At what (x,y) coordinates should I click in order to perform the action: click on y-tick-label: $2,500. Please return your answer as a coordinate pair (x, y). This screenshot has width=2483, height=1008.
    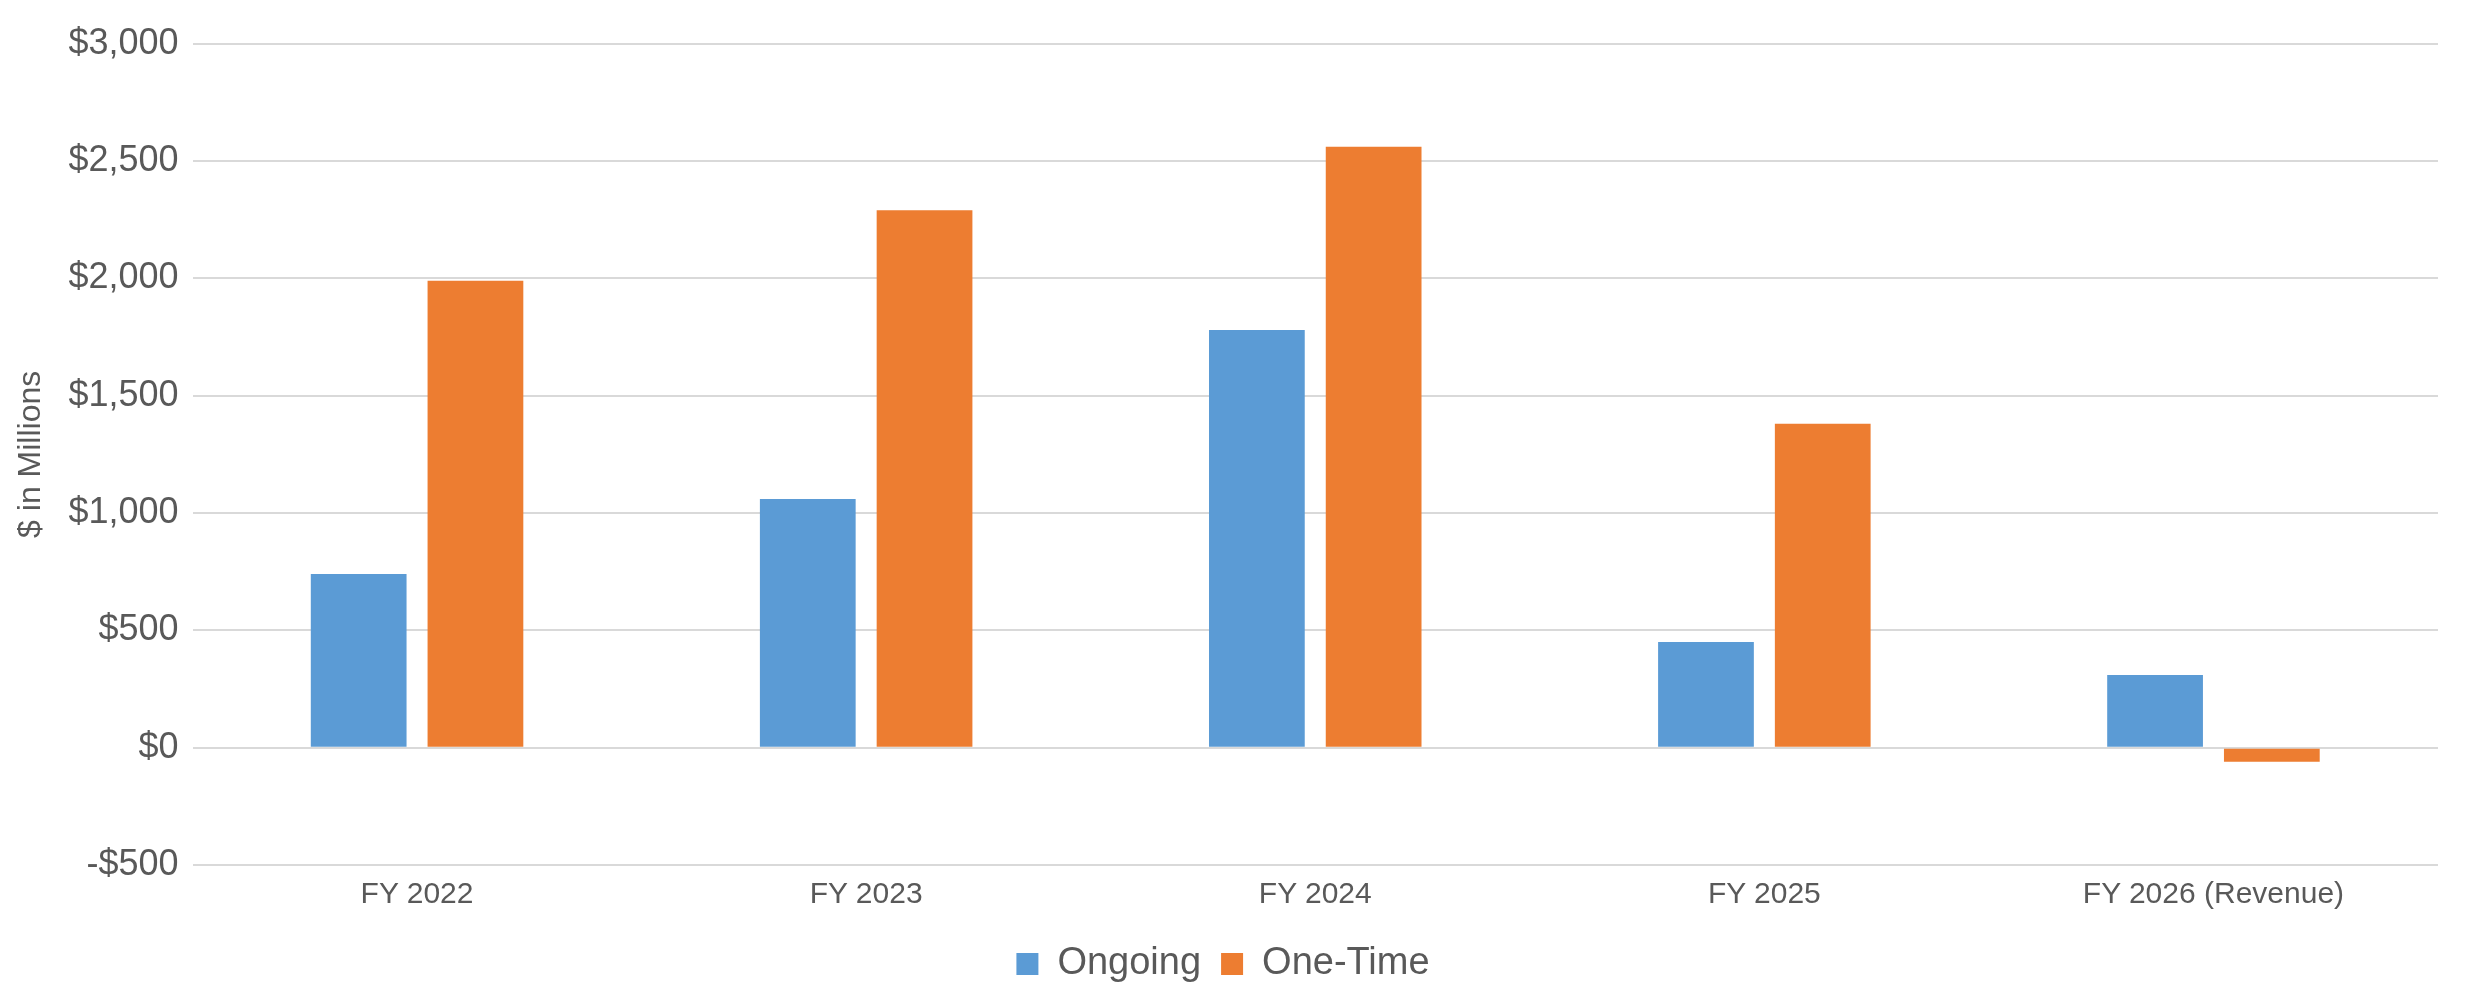
    Looking at the image, I should click on (123, 158).